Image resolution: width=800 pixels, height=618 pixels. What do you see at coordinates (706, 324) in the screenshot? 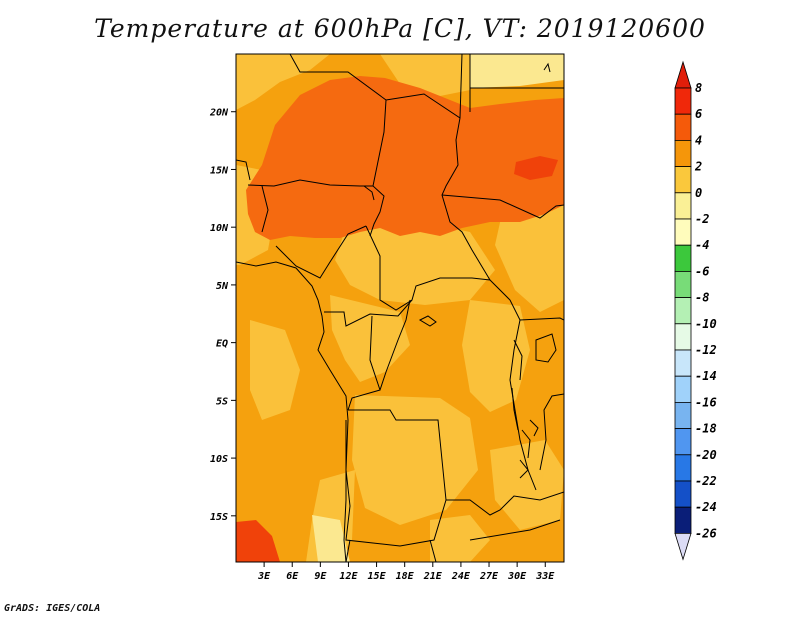
I see `colorbar-label: -10` at bounding box center [706, 324].